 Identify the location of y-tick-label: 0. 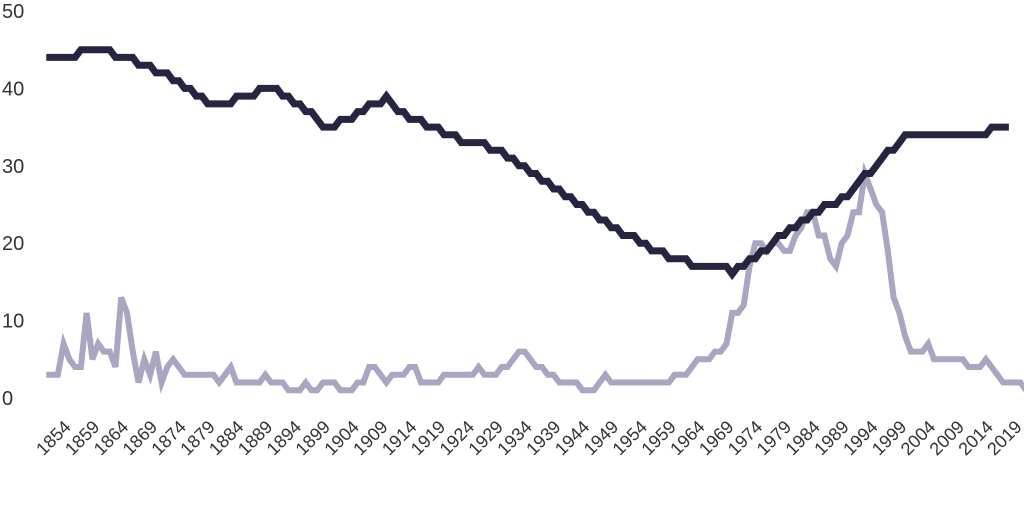
(7, 399).